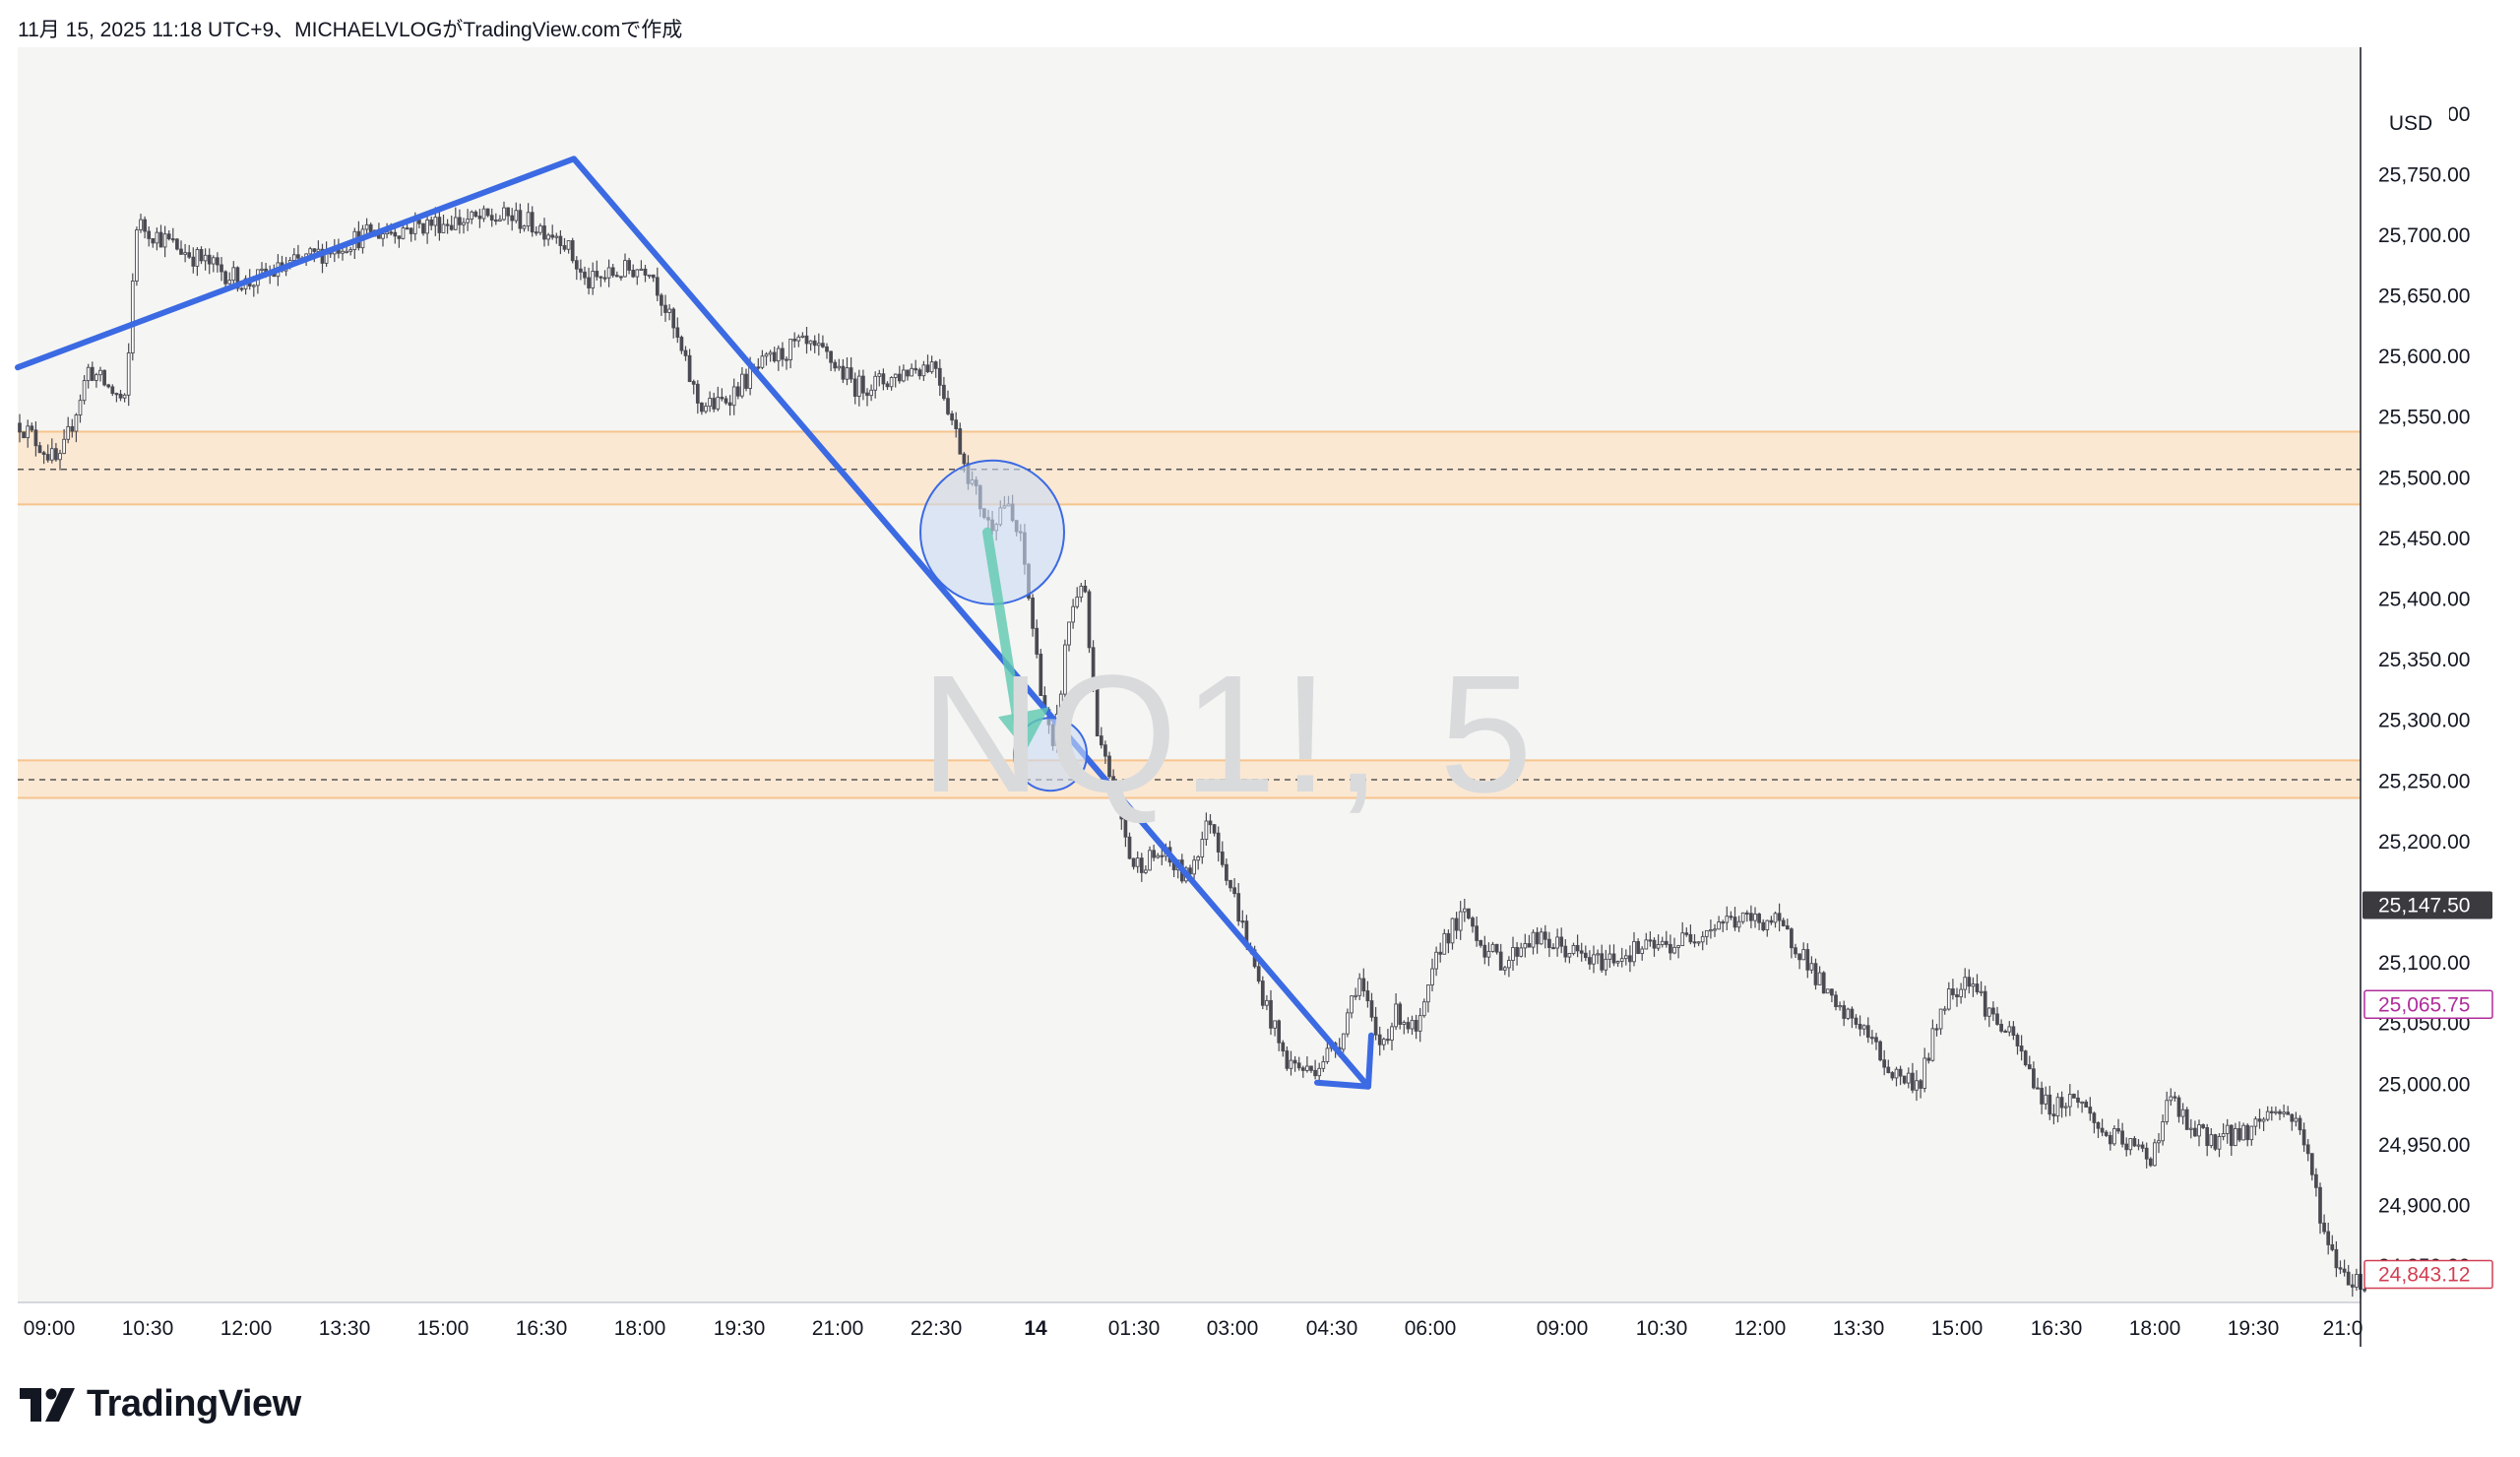 The width and height of the screenshot is (2520, 1457). Describe the element at coordinates (1431, 1328) in the screenshot. I see `time-tick-label: 06:00` at that location.